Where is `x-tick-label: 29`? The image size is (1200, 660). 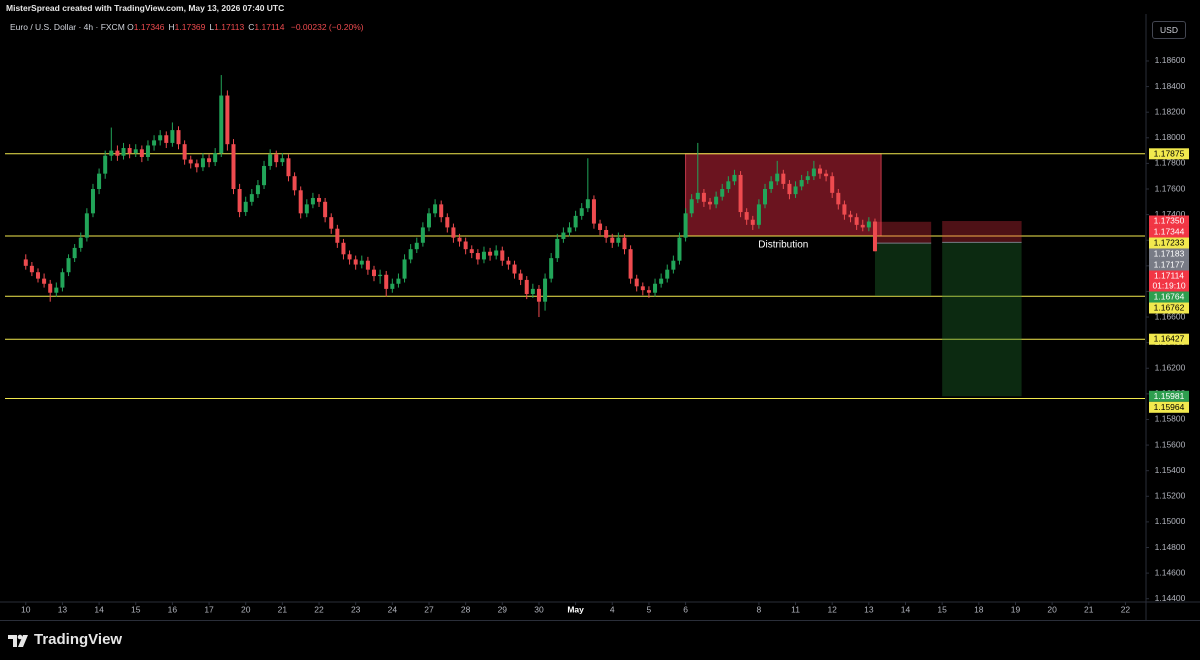
x-tick-label: 29 is located at coordinates (503, 609).